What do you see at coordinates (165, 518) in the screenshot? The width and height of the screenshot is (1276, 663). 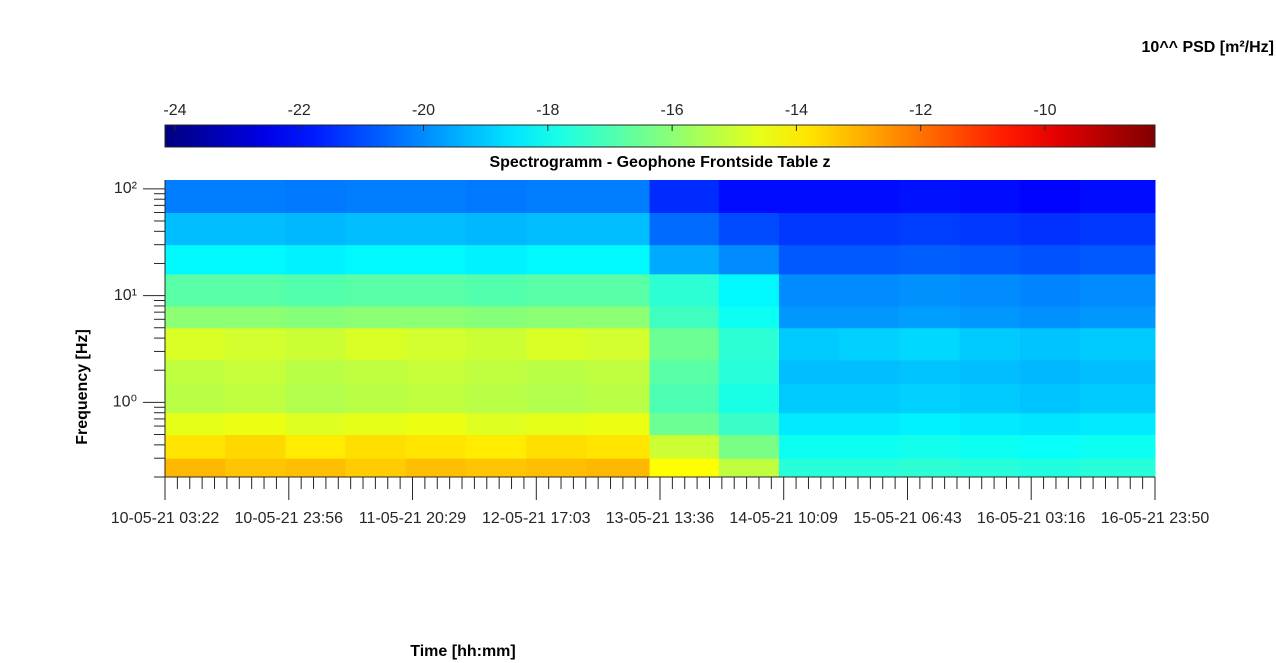 I see `x-tick-label: 10-05-21 03:22` at bounding box center [165, 518].